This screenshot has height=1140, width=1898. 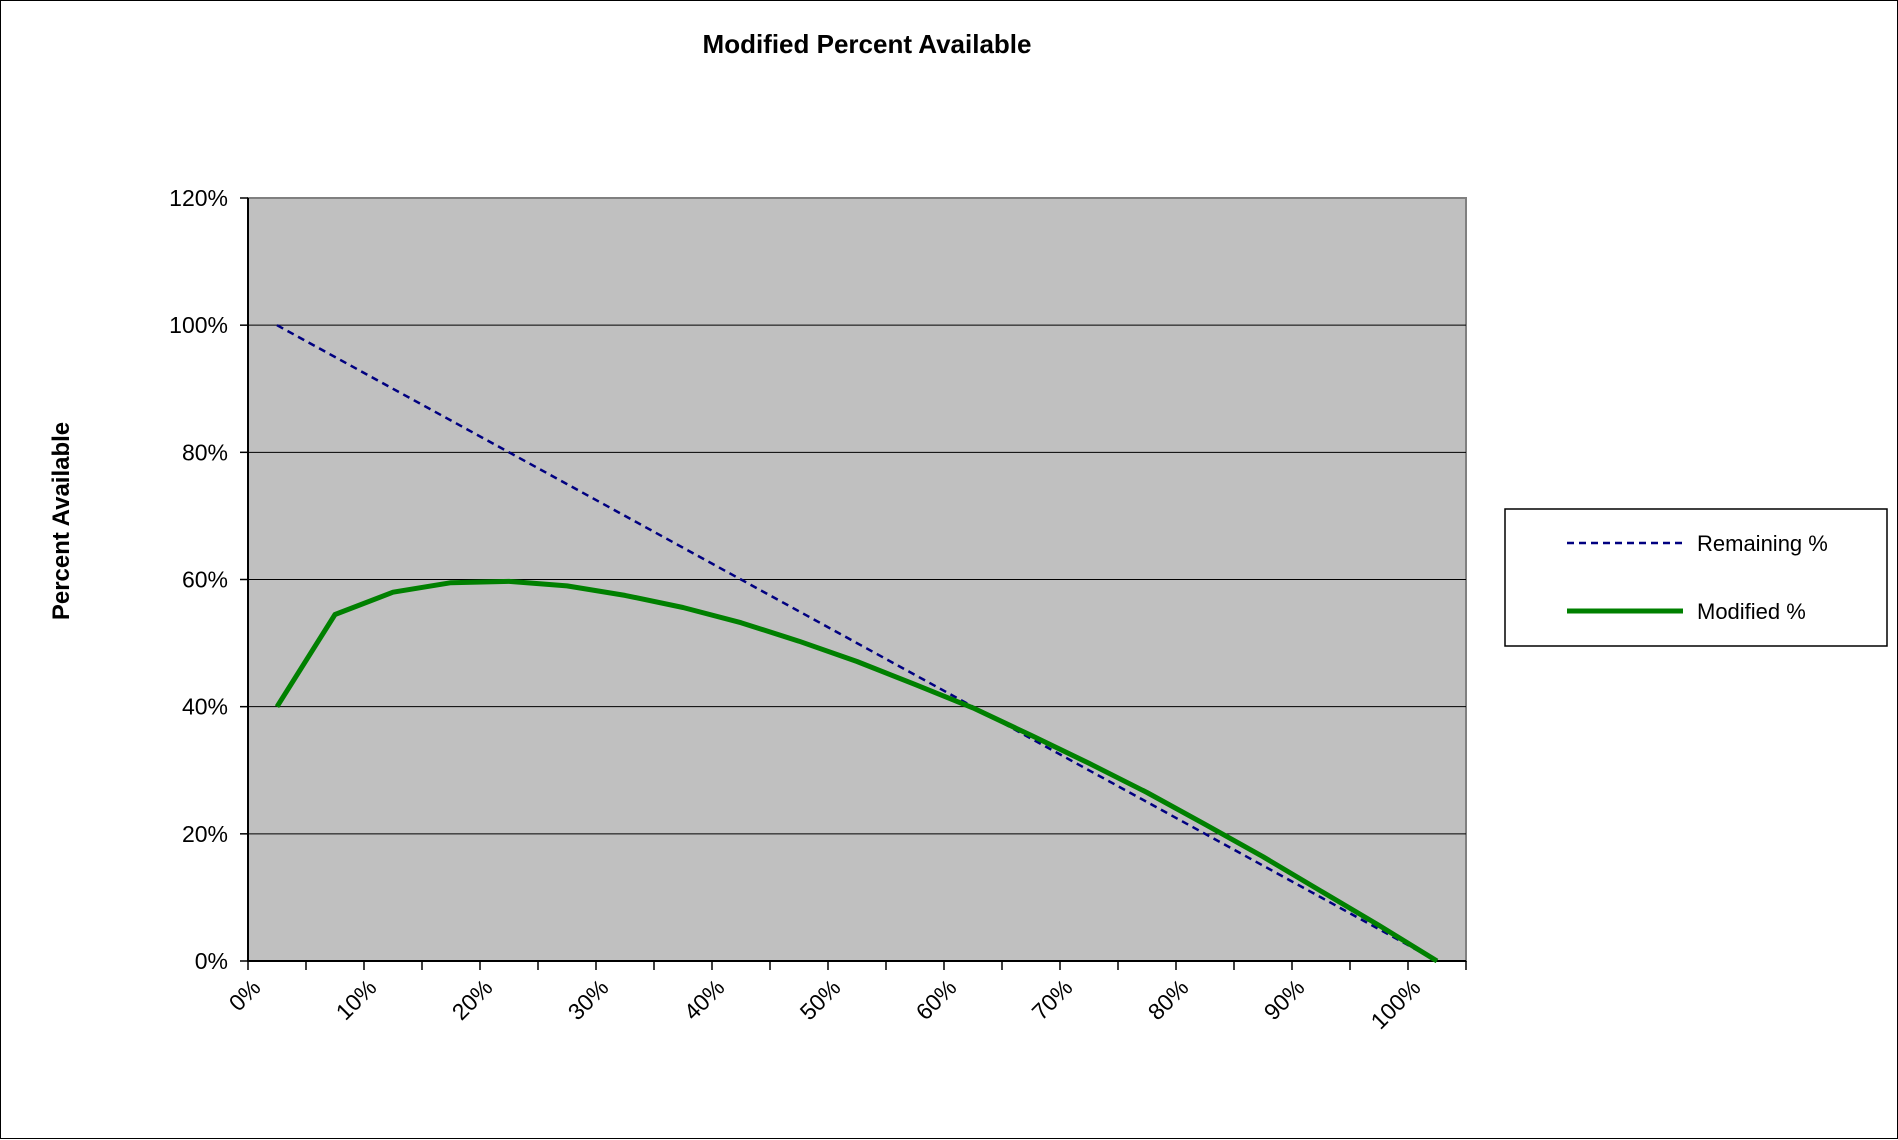 I want to click on x-tick-label: 70%, so click(x=1052, y=999).